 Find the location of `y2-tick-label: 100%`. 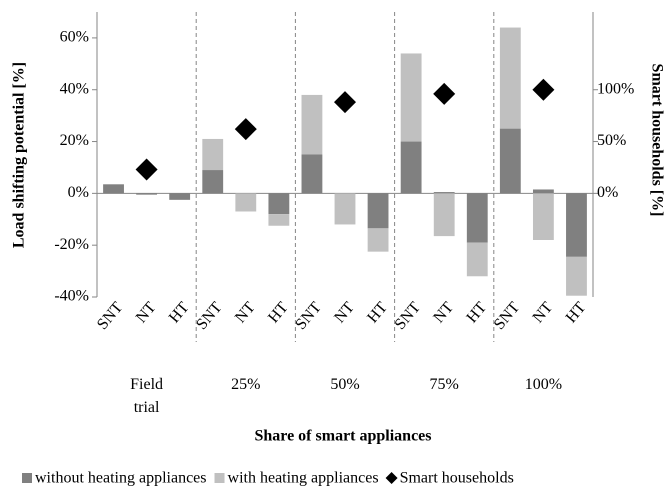

y2-tick-label: 100% is located at coordinates (615, 88).